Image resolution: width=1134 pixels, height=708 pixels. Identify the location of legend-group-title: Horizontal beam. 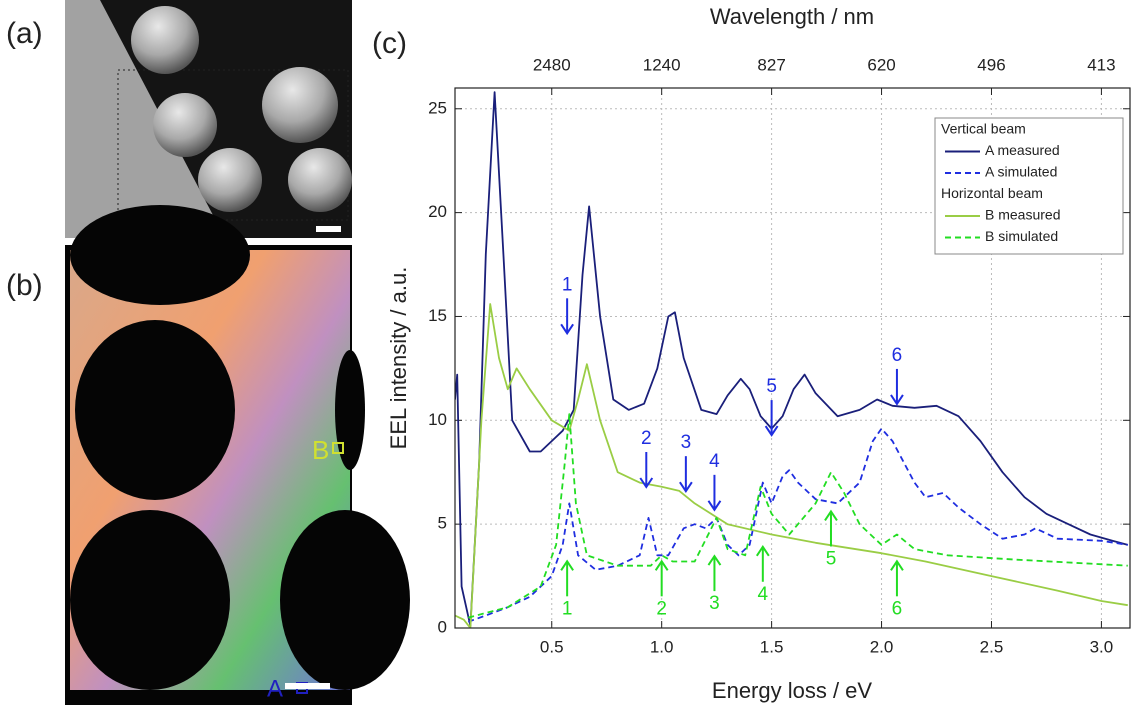
(992, 193).